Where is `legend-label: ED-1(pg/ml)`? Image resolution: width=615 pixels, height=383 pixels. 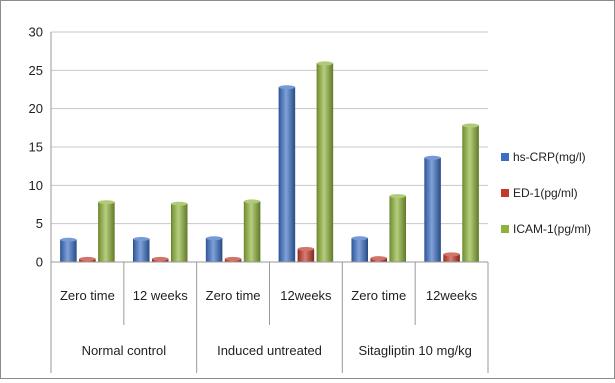
legend-label: ED-1(pg/ml) is located at coordinates (545, 193).